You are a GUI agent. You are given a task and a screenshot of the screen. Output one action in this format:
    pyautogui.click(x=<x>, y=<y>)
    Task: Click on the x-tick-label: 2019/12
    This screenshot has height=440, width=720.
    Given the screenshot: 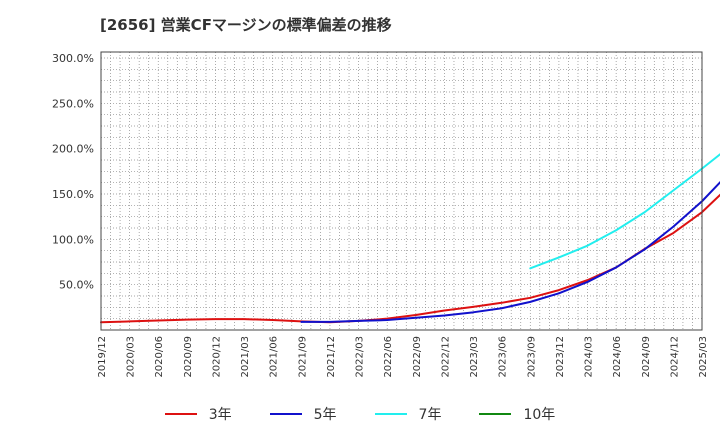 What is the action you would take?
    pyautogui.click(x=102, y=357)
    